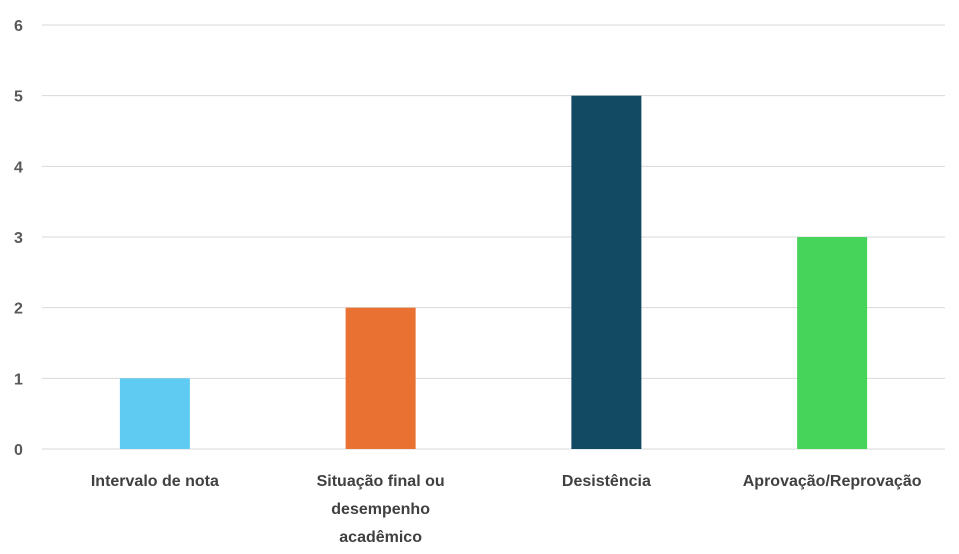 Image resolution: width=959 pixels, height=554 pixels. I want to click on y-tick-label: 6, so click(18, 26).